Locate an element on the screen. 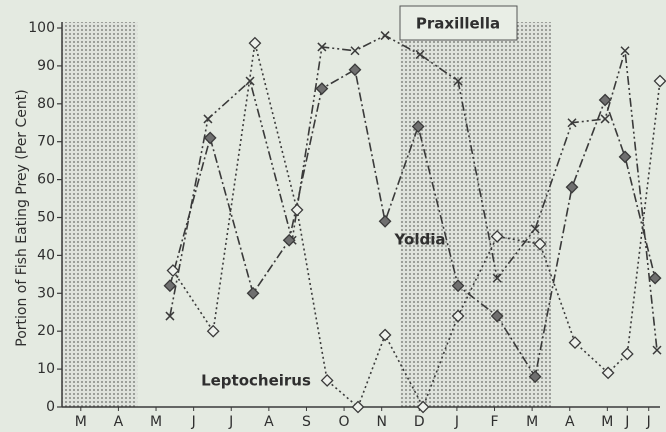 This screenshot has height=432, width=666. y-tick-label: 90 is located at coordinates (46, 66).